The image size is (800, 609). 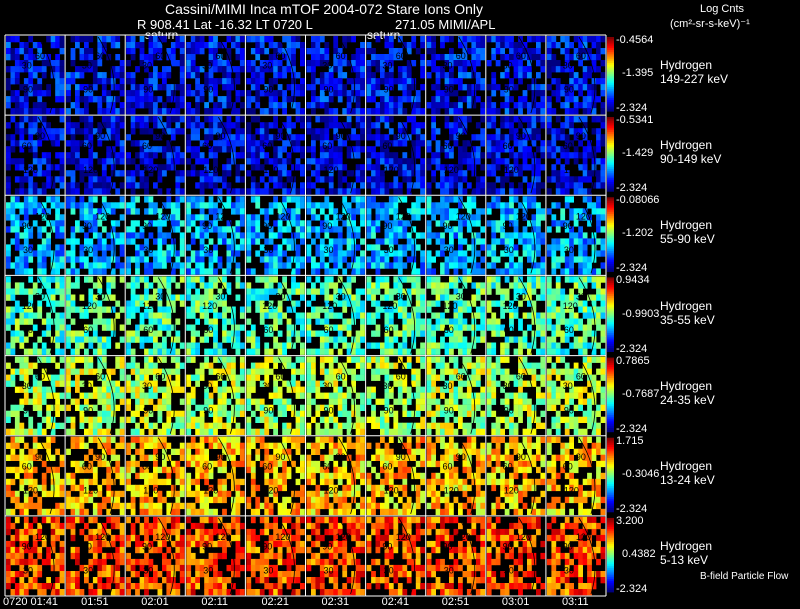 What do you see at coordinates (88, 330) in the screenshot?
I see `contour-label: 60` at bounding box center [88, 330].